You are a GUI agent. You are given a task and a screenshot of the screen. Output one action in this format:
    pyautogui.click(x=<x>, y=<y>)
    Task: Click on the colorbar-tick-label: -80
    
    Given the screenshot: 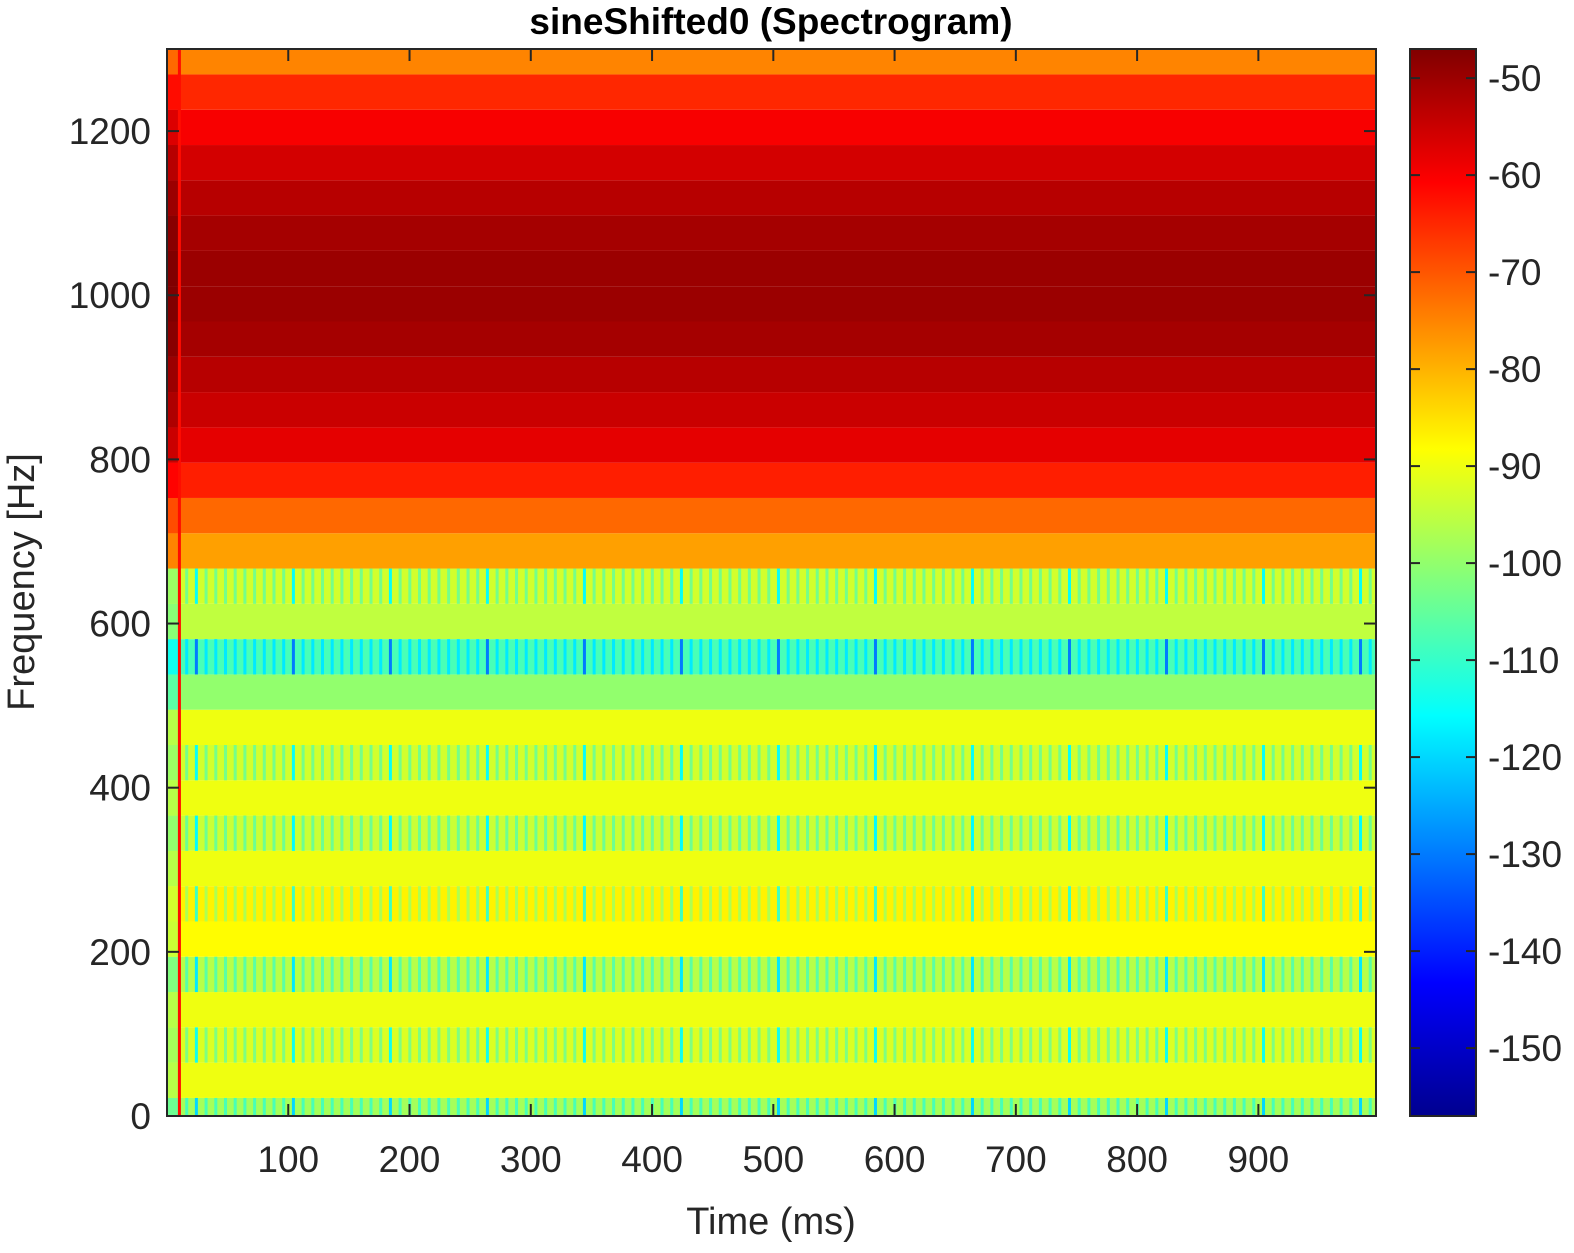 What is the action you would take?
    pyautogui.click(x=1514, y=369)
    